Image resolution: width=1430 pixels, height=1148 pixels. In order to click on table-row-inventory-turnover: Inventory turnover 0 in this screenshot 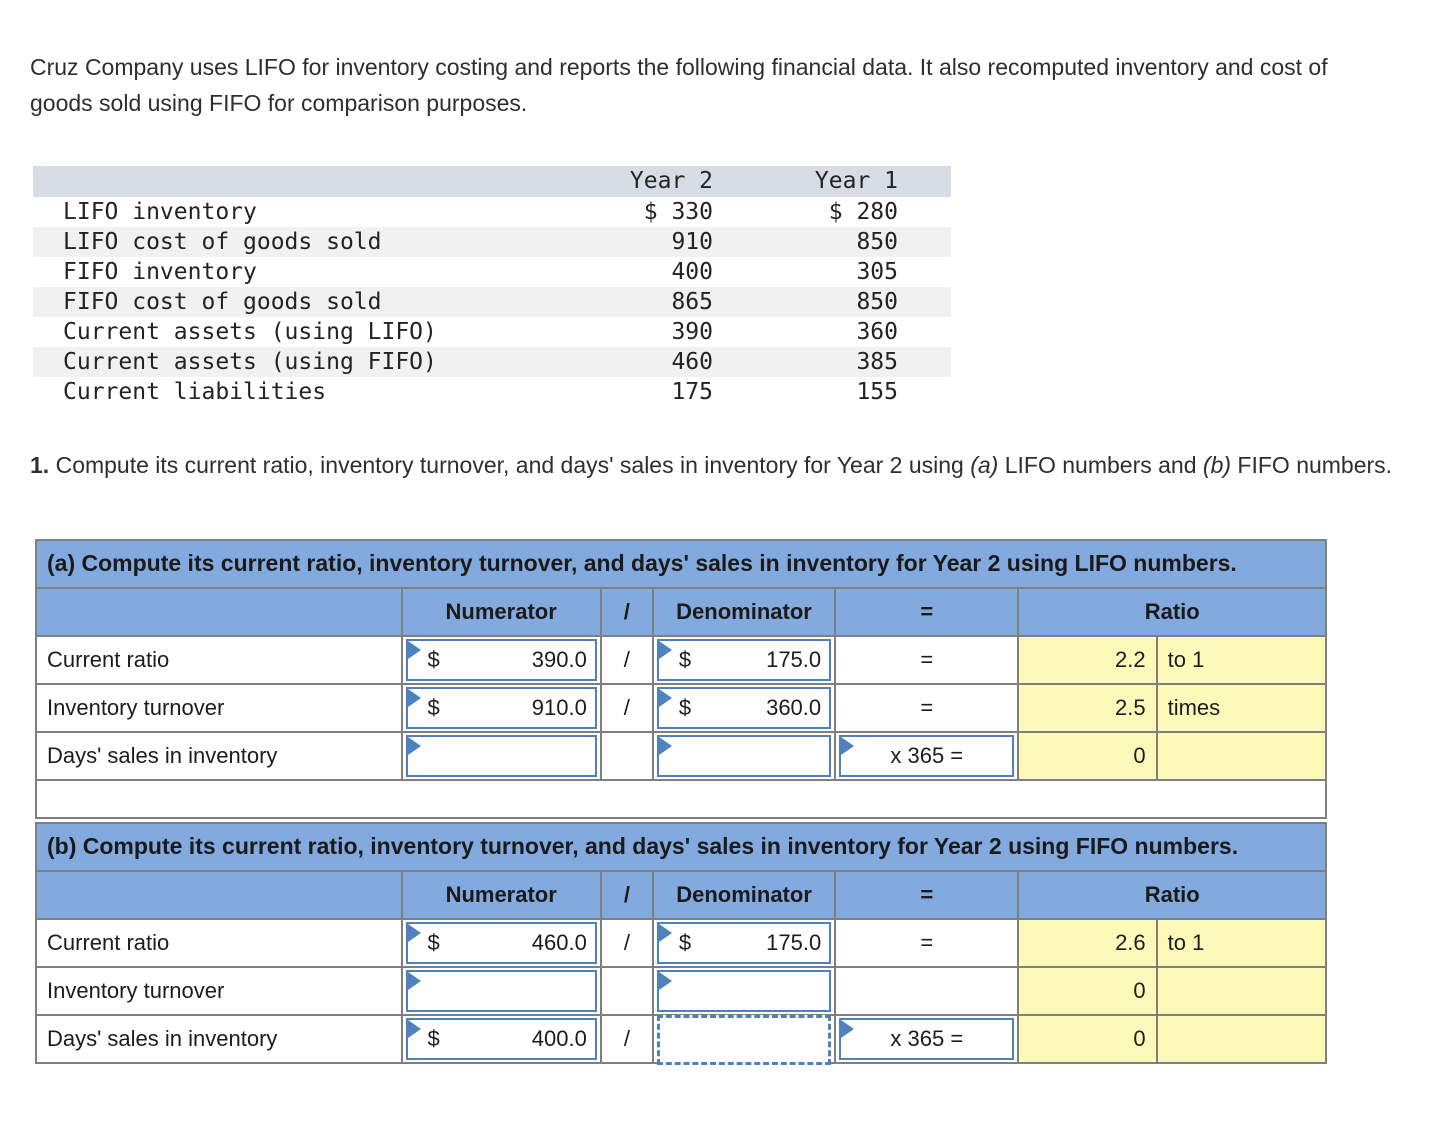, I will do `click(681, 991)`.